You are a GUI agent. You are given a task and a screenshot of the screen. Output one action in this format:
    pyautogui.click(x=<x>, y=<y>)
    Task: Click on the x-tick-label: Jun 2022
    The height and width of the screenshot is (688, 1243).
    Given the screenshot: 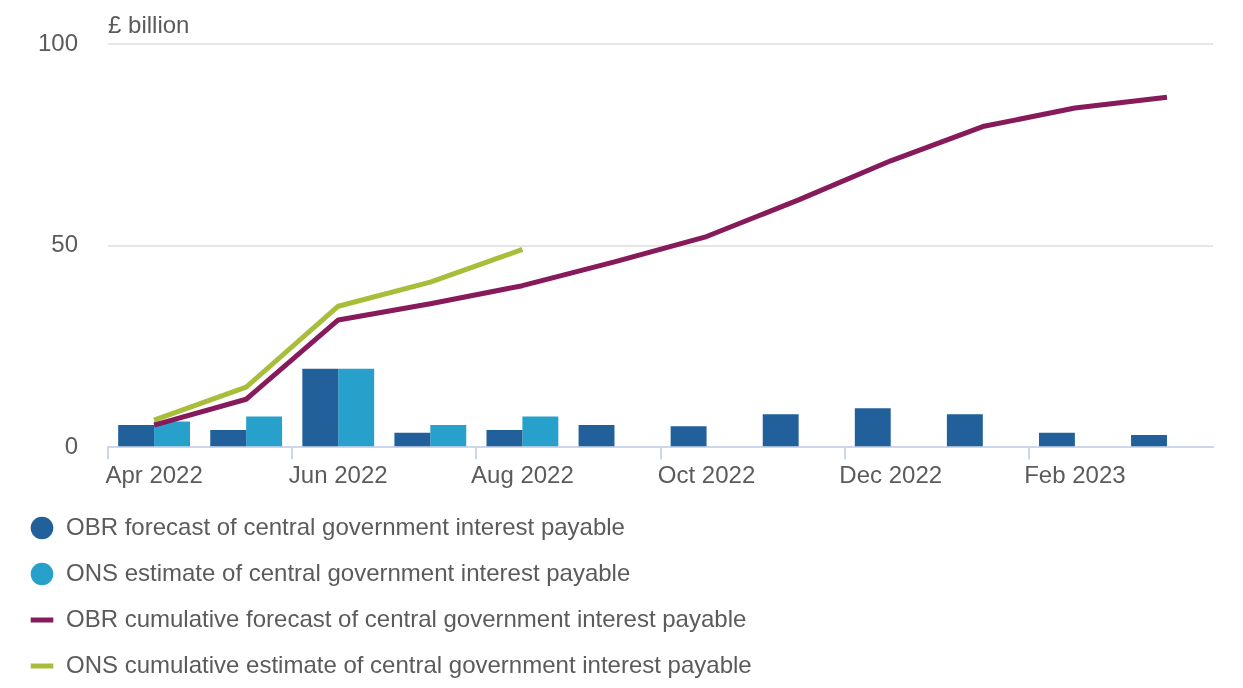 What is the action you would take?
    pyautogui.click(x=338, y=475)
    